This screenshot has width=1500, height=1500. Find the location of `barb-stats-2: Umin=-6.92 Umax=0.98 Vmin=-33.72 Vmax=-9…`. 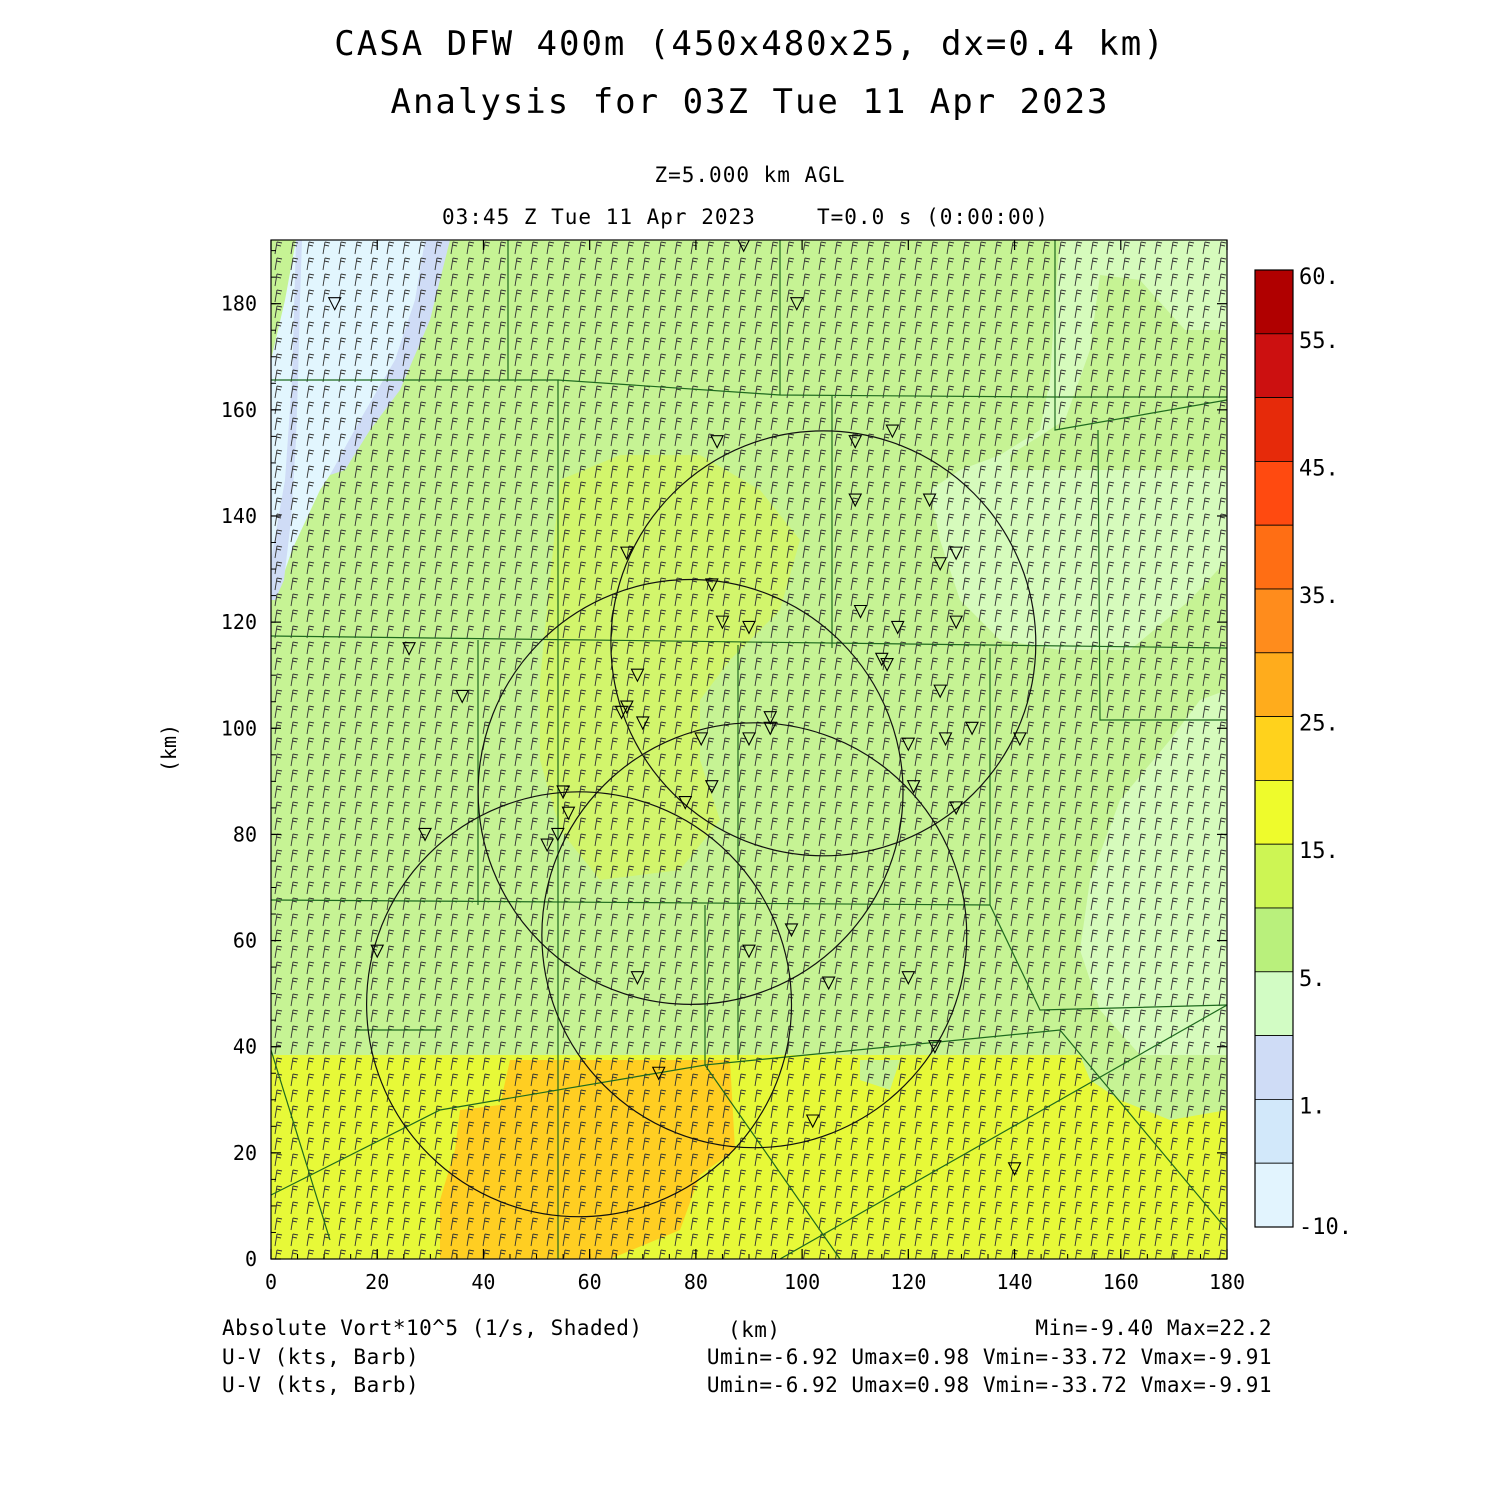

barb-stats-2: Umin=-6.92 Umax=0.98 Vmin=-33.72 Vmax=-9… is located at coordinates (989, 1385).